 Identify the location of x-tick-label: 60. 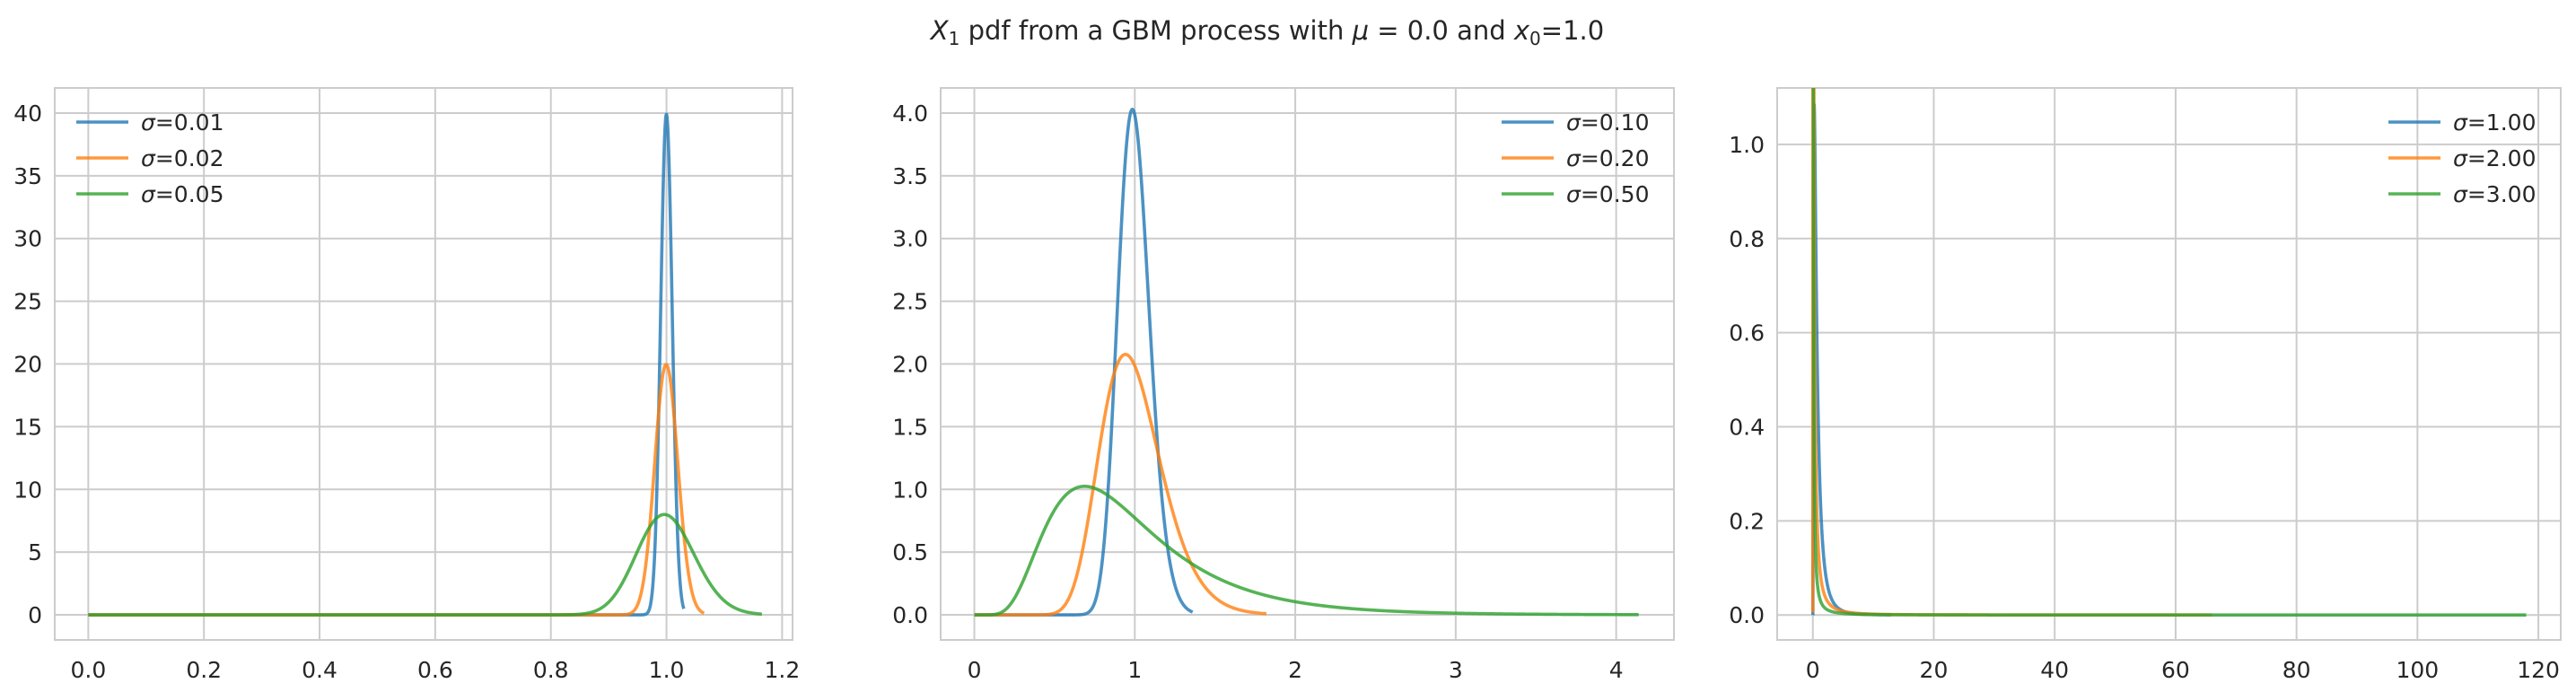
(2175, 670).